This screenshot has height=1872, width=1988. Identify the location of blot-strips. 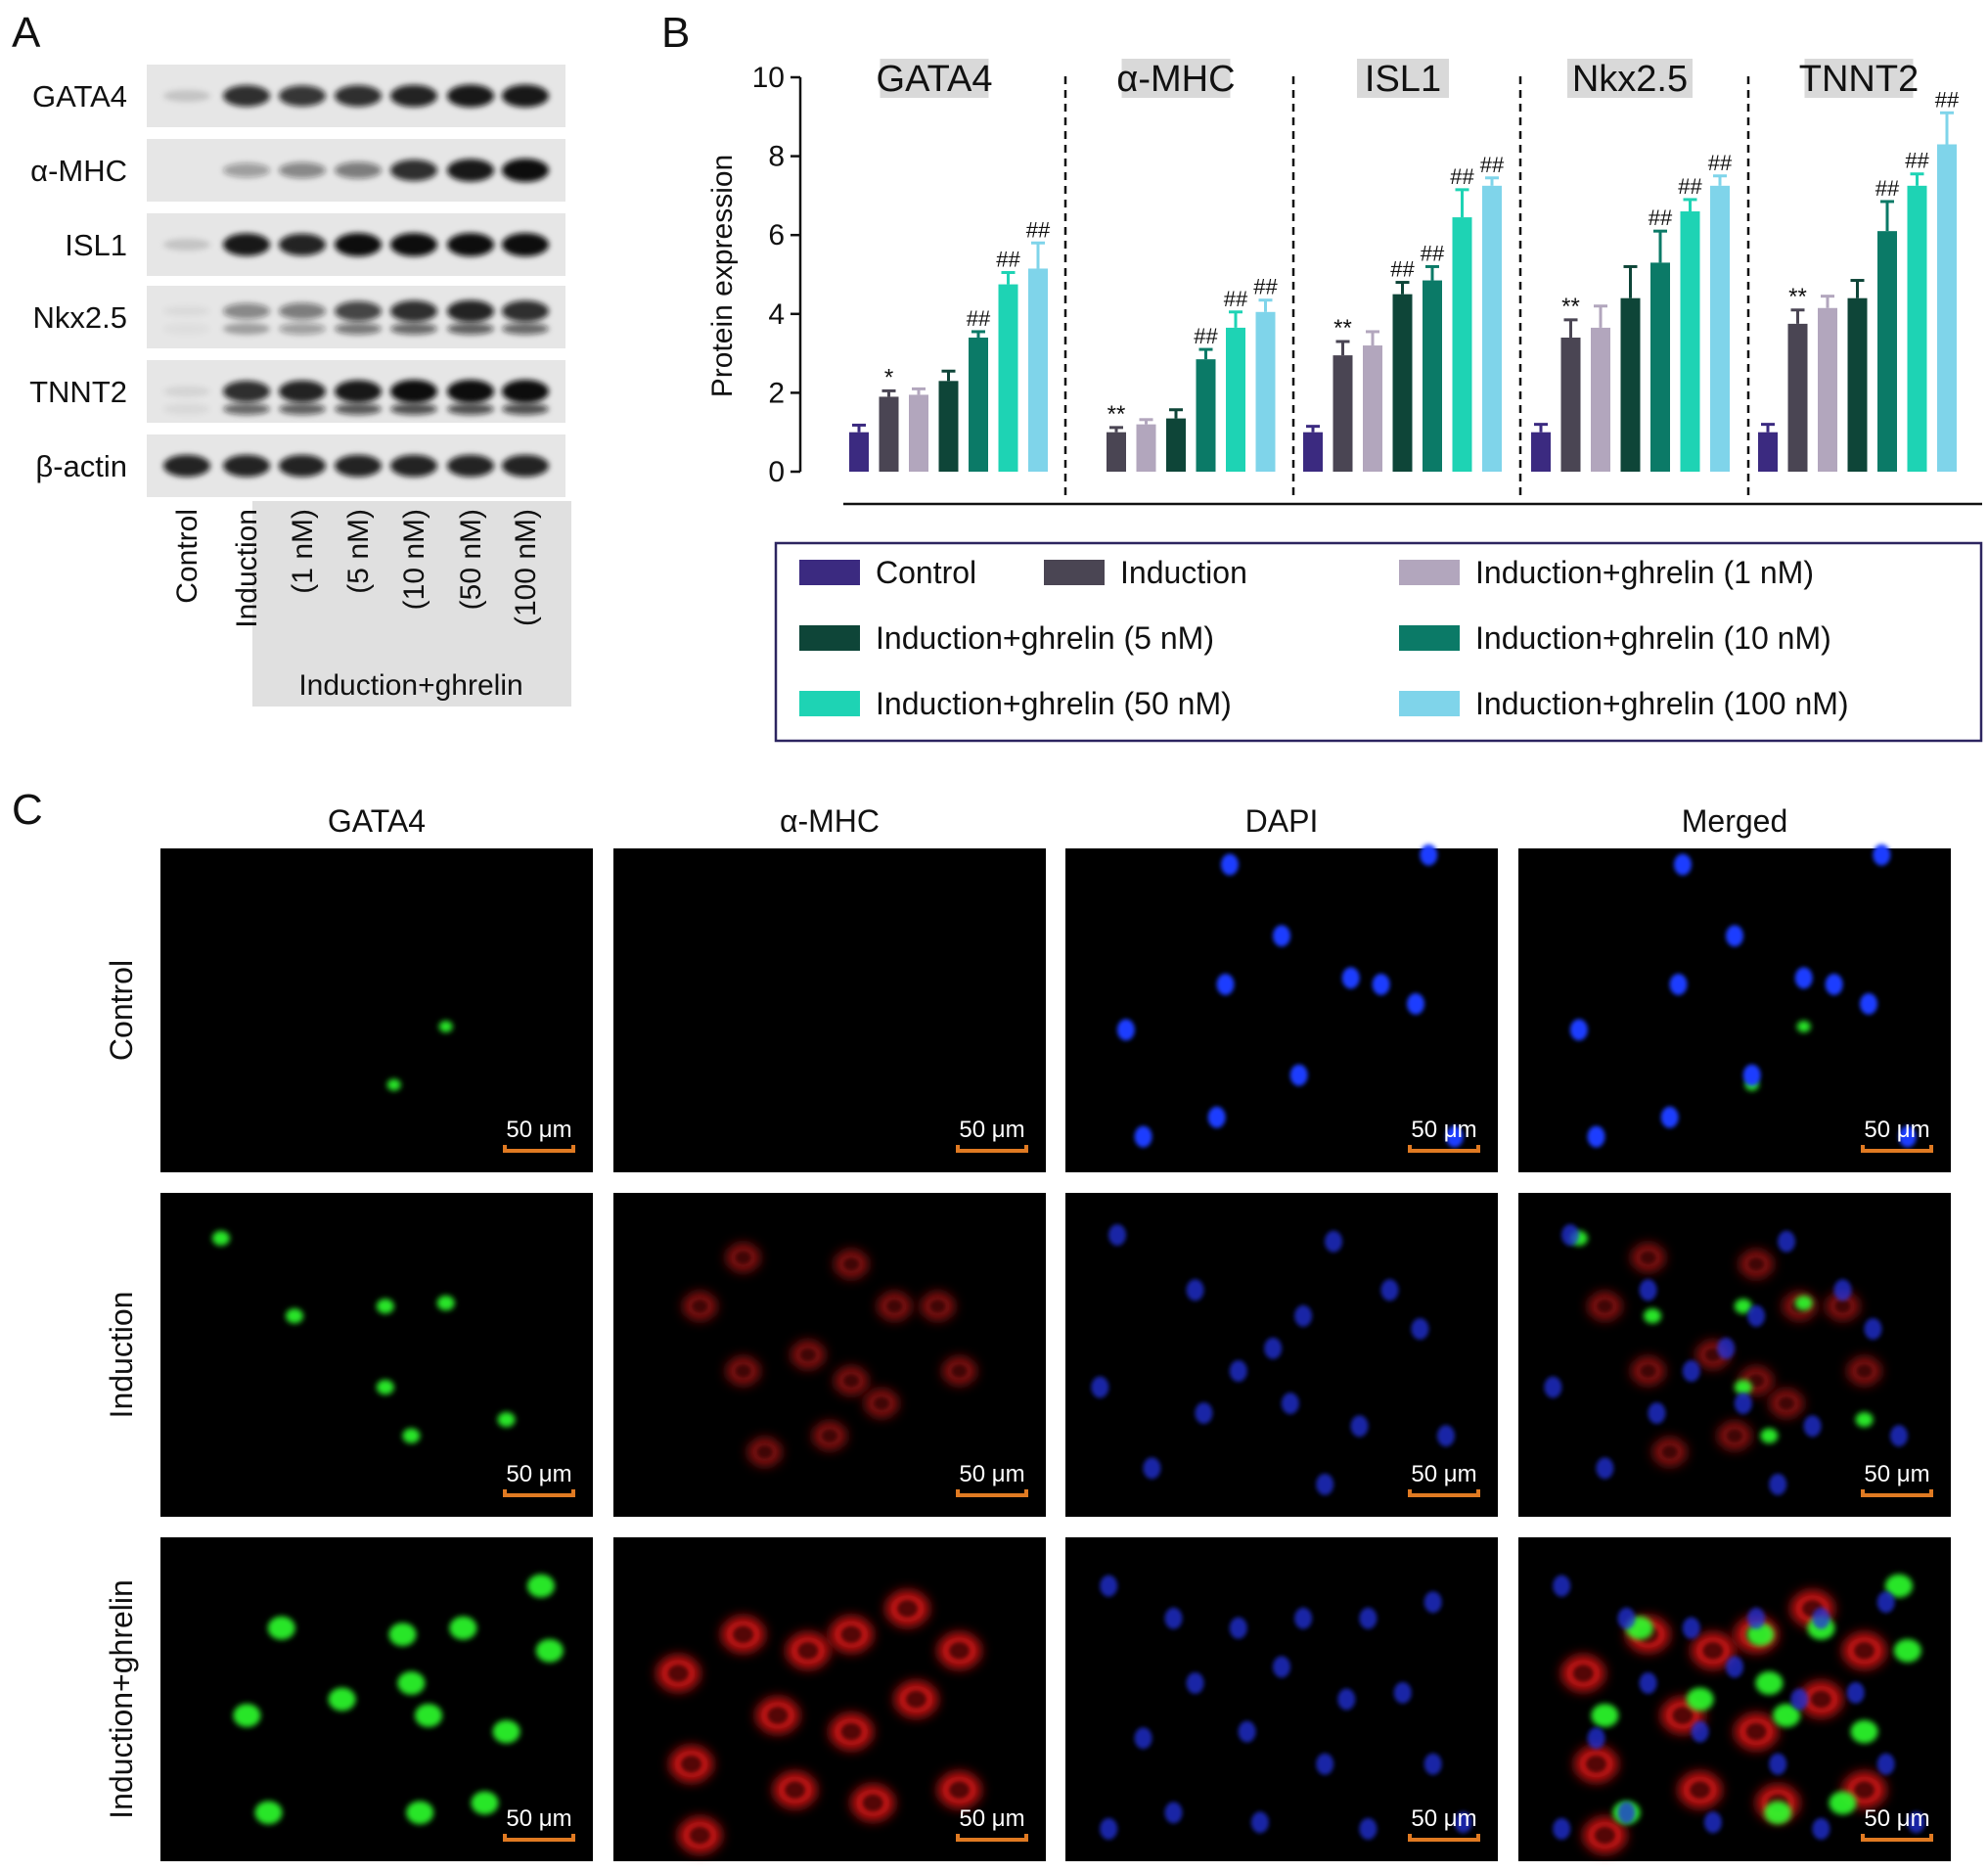
(356, 281).